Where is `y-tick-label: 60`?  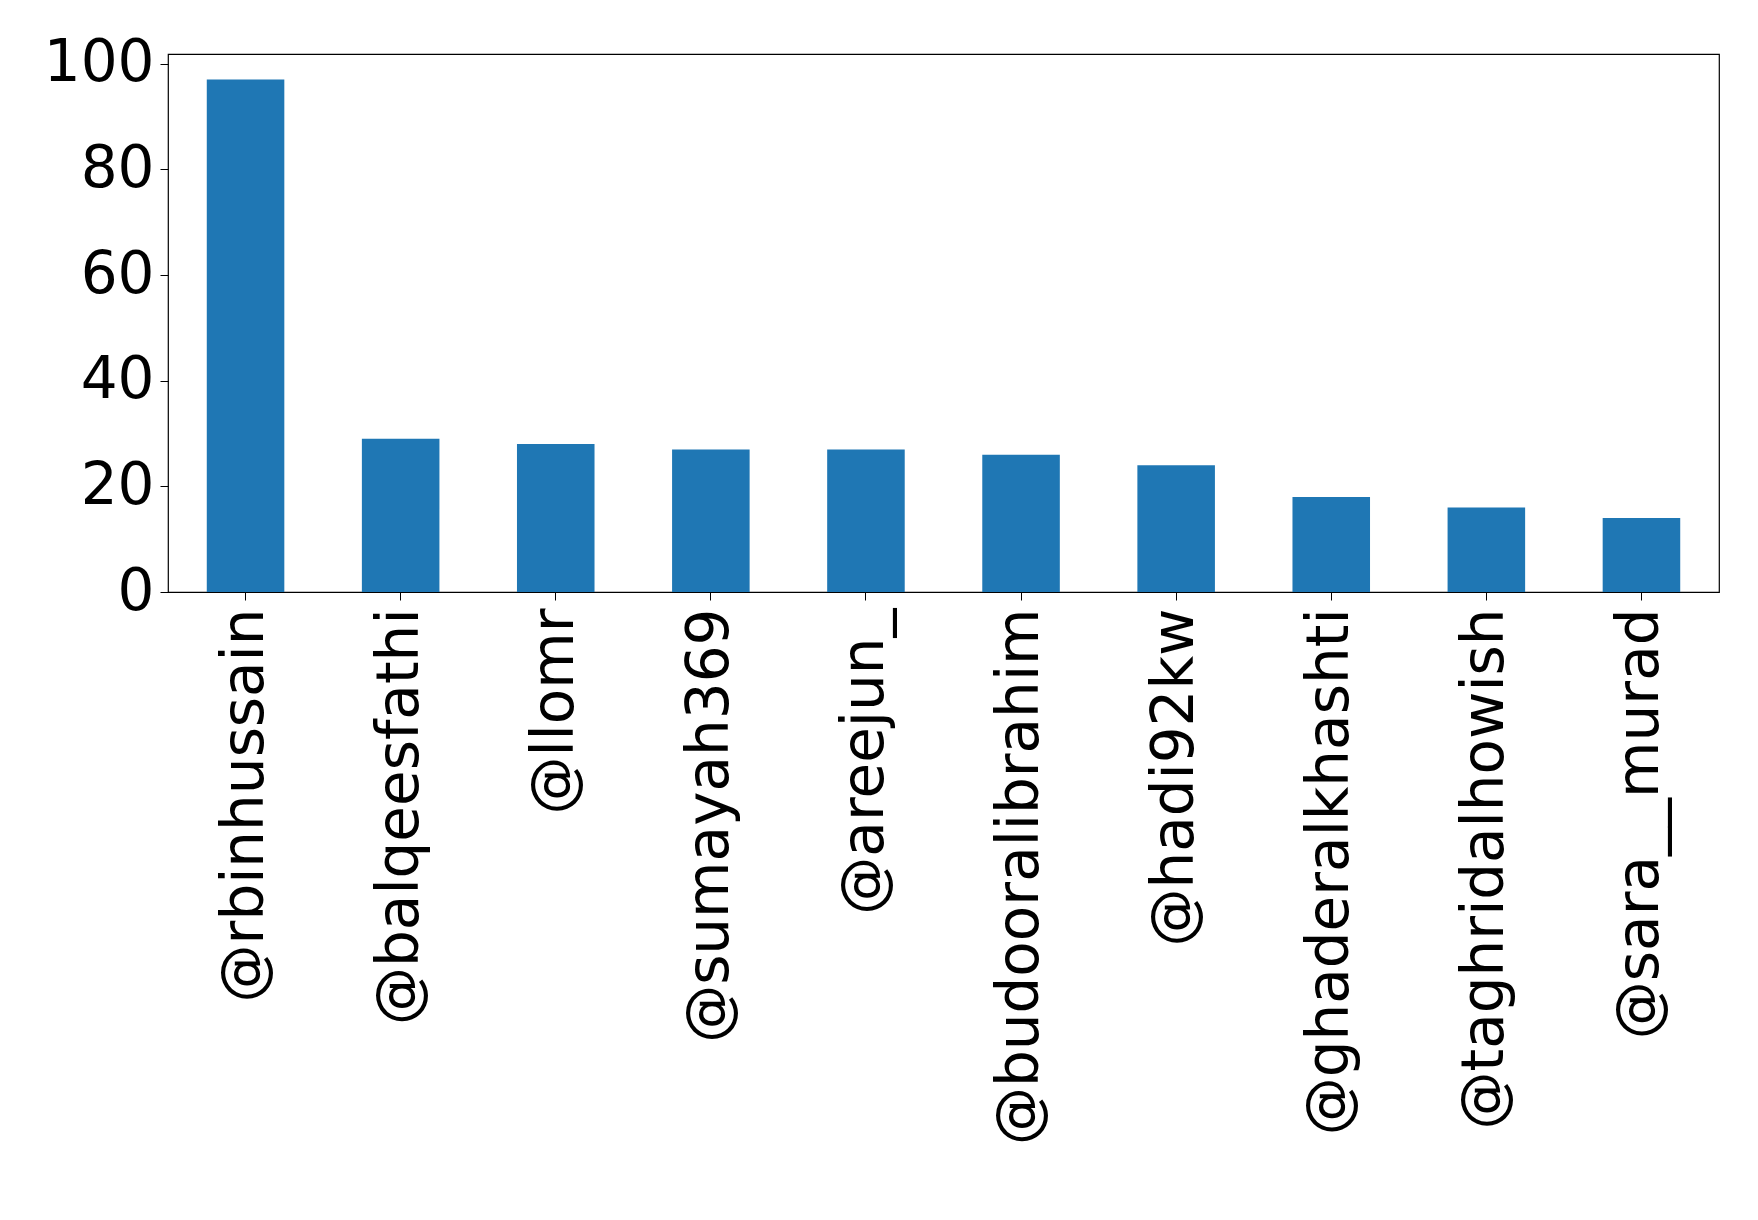 y-tick-label: 60 is located at coordinates (117, 272).